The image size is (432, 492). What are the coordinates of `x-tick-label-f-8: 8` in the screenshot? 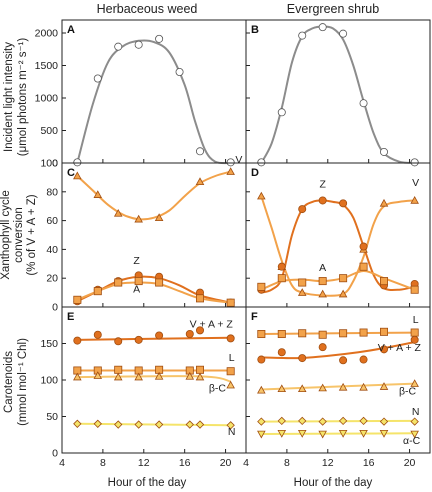 It's located at (287, 463).